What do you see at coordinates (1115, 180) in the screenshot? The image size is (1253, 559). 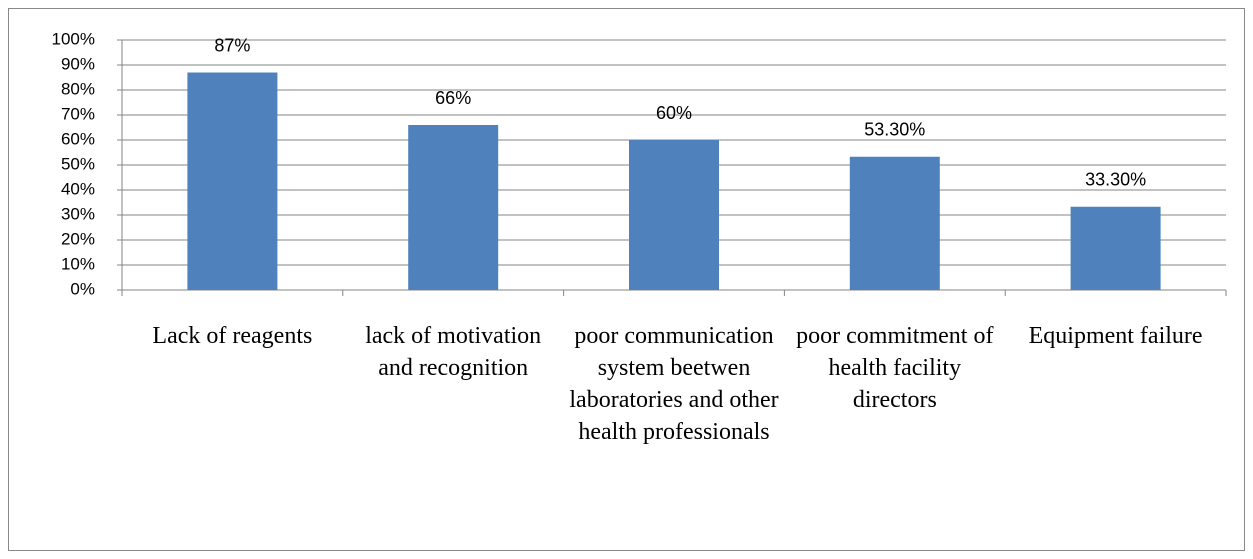 I see `data-label: 33.30%` at bounding box center [1115, 180].